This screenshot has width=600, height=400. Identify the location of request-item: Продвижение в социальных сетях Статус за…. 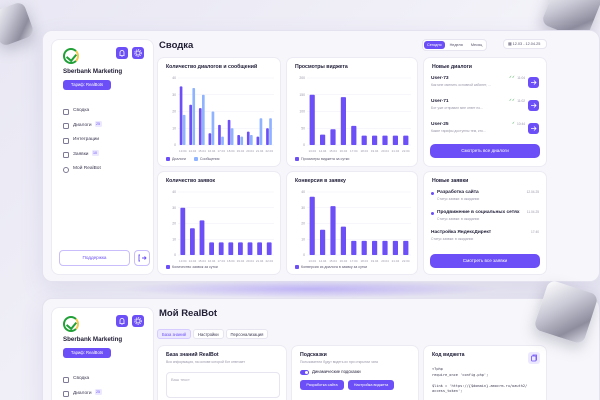
(485, 218).